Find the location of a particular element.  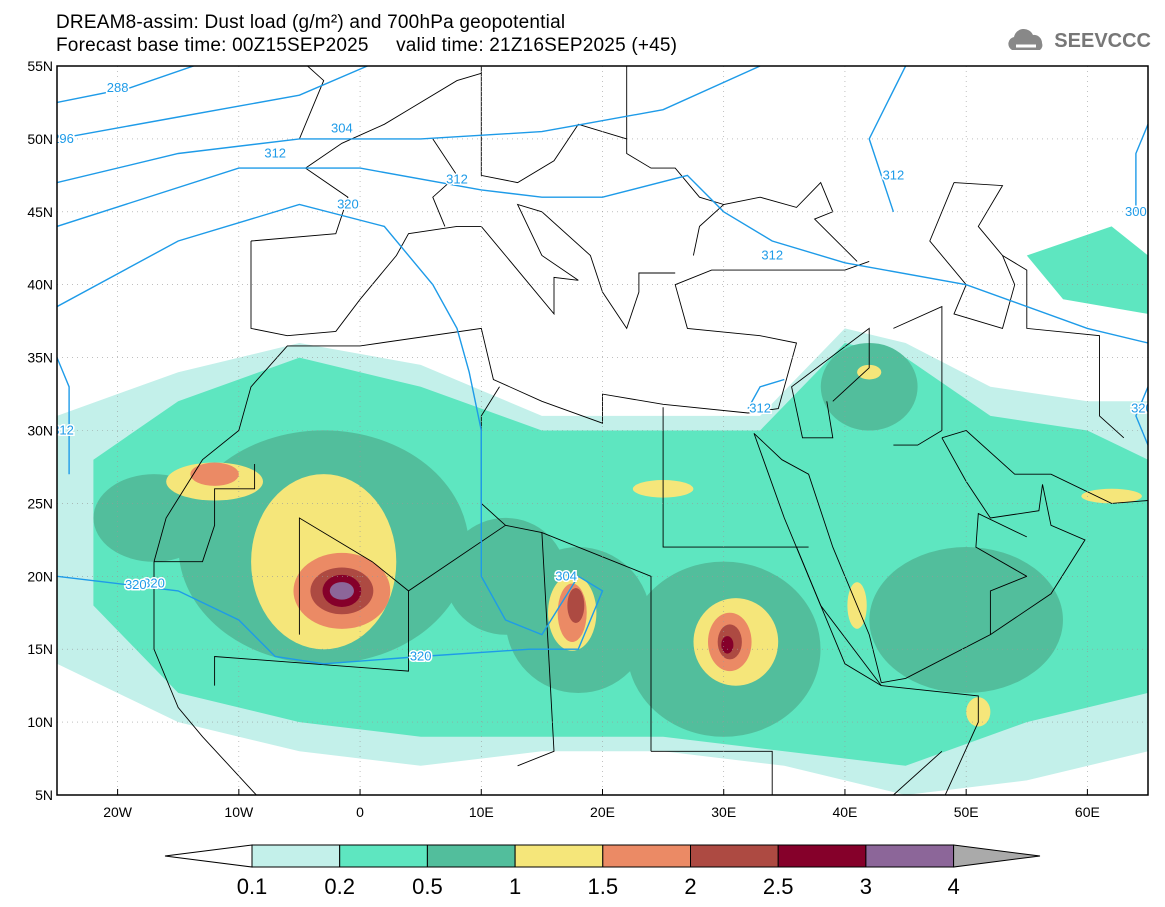

colorbar-label: 0.2 is located at coordinates (339, 886).